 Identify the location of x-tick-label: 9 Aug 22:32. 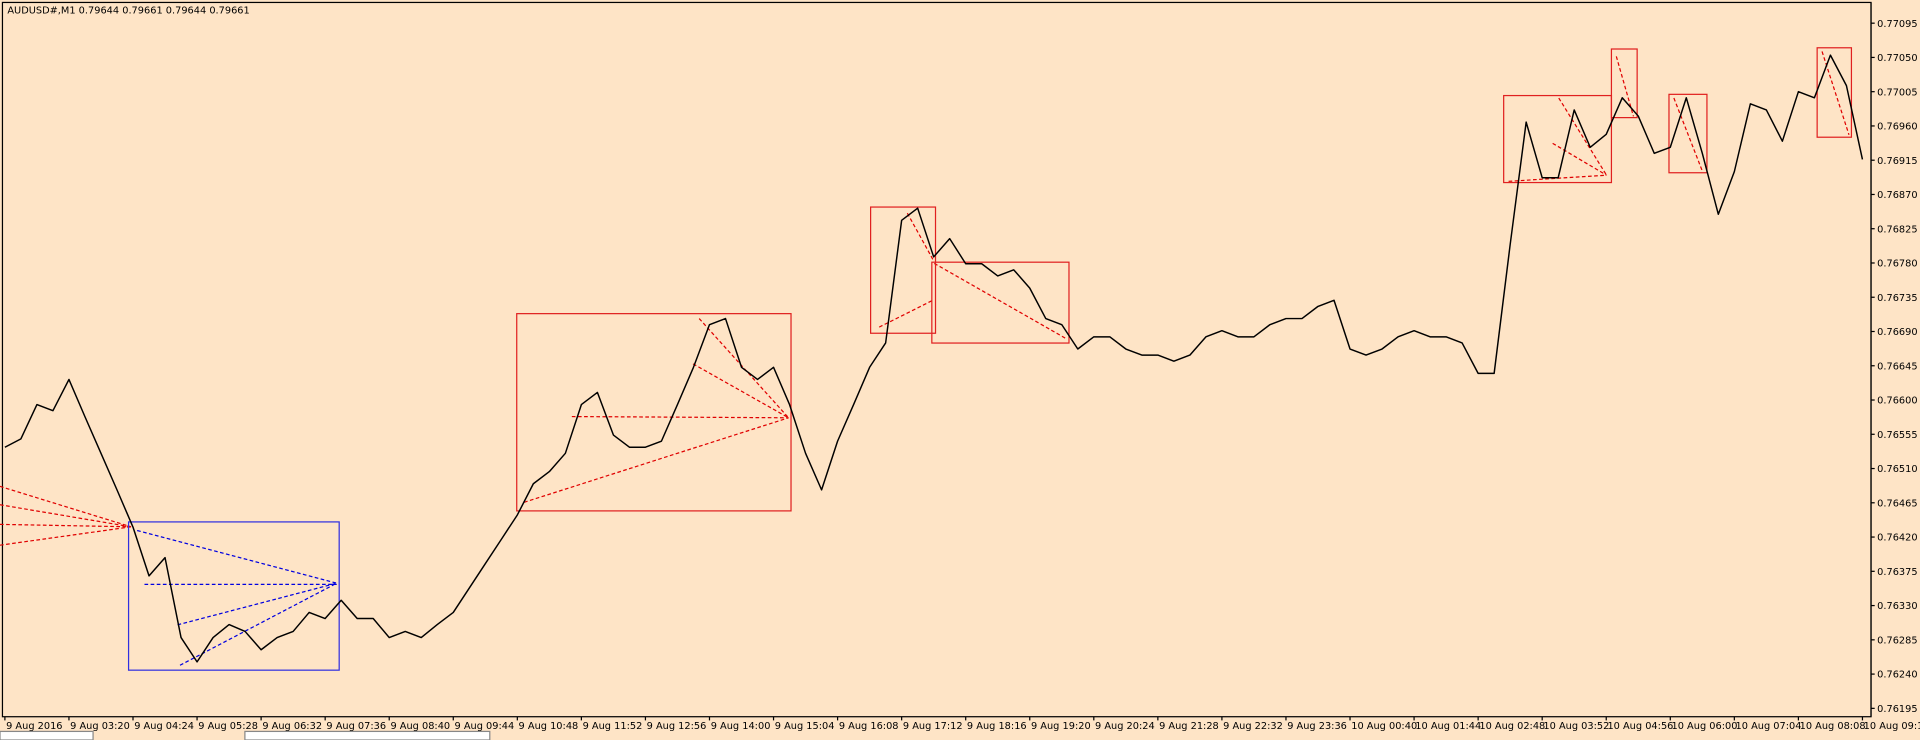
(1253, 726).